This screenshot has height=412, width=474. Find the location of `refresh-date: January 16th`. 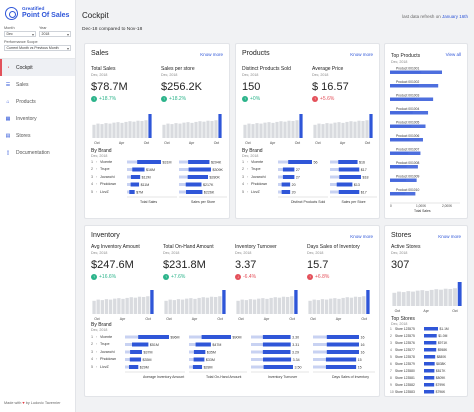

refresh-date: January 16th is located at coordinates (454, 16).